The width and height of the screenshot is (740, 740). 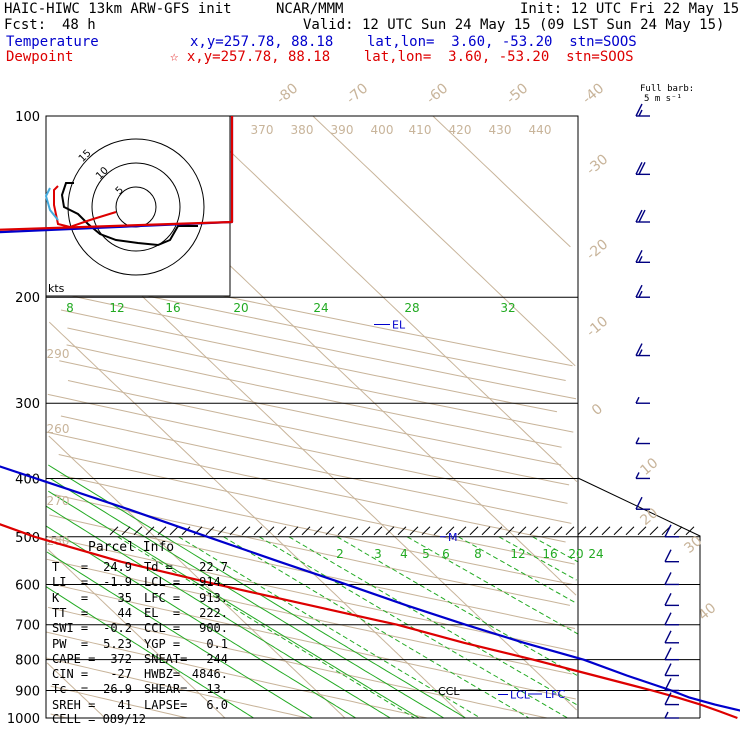 I want to click on hodograph-ring, so click(x=136, y=207).